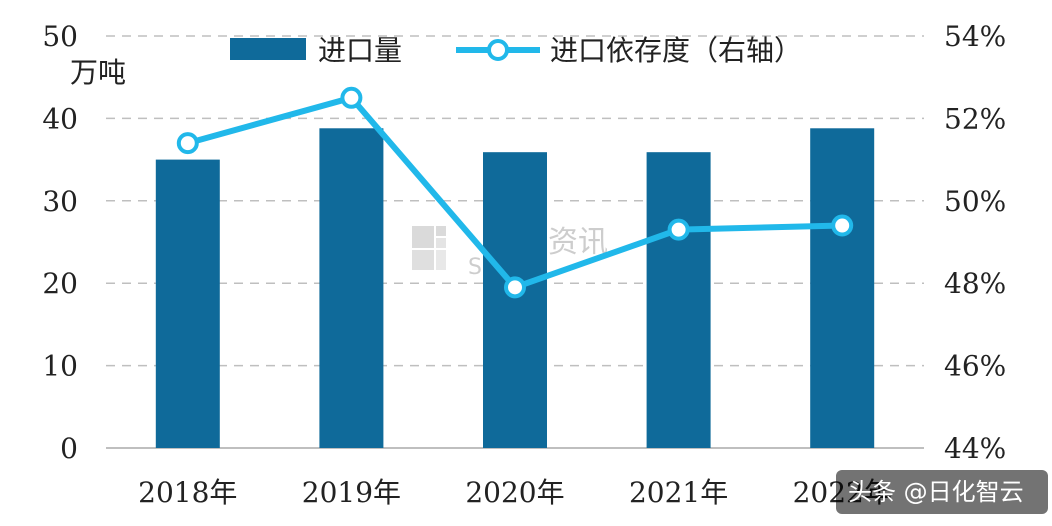 Image resolution: width=1052 pixels, height=526 pixels. Describe the element at coordinates (975, 36) in the screenshot. I see `y-right-tick-label: 54%` at that location.